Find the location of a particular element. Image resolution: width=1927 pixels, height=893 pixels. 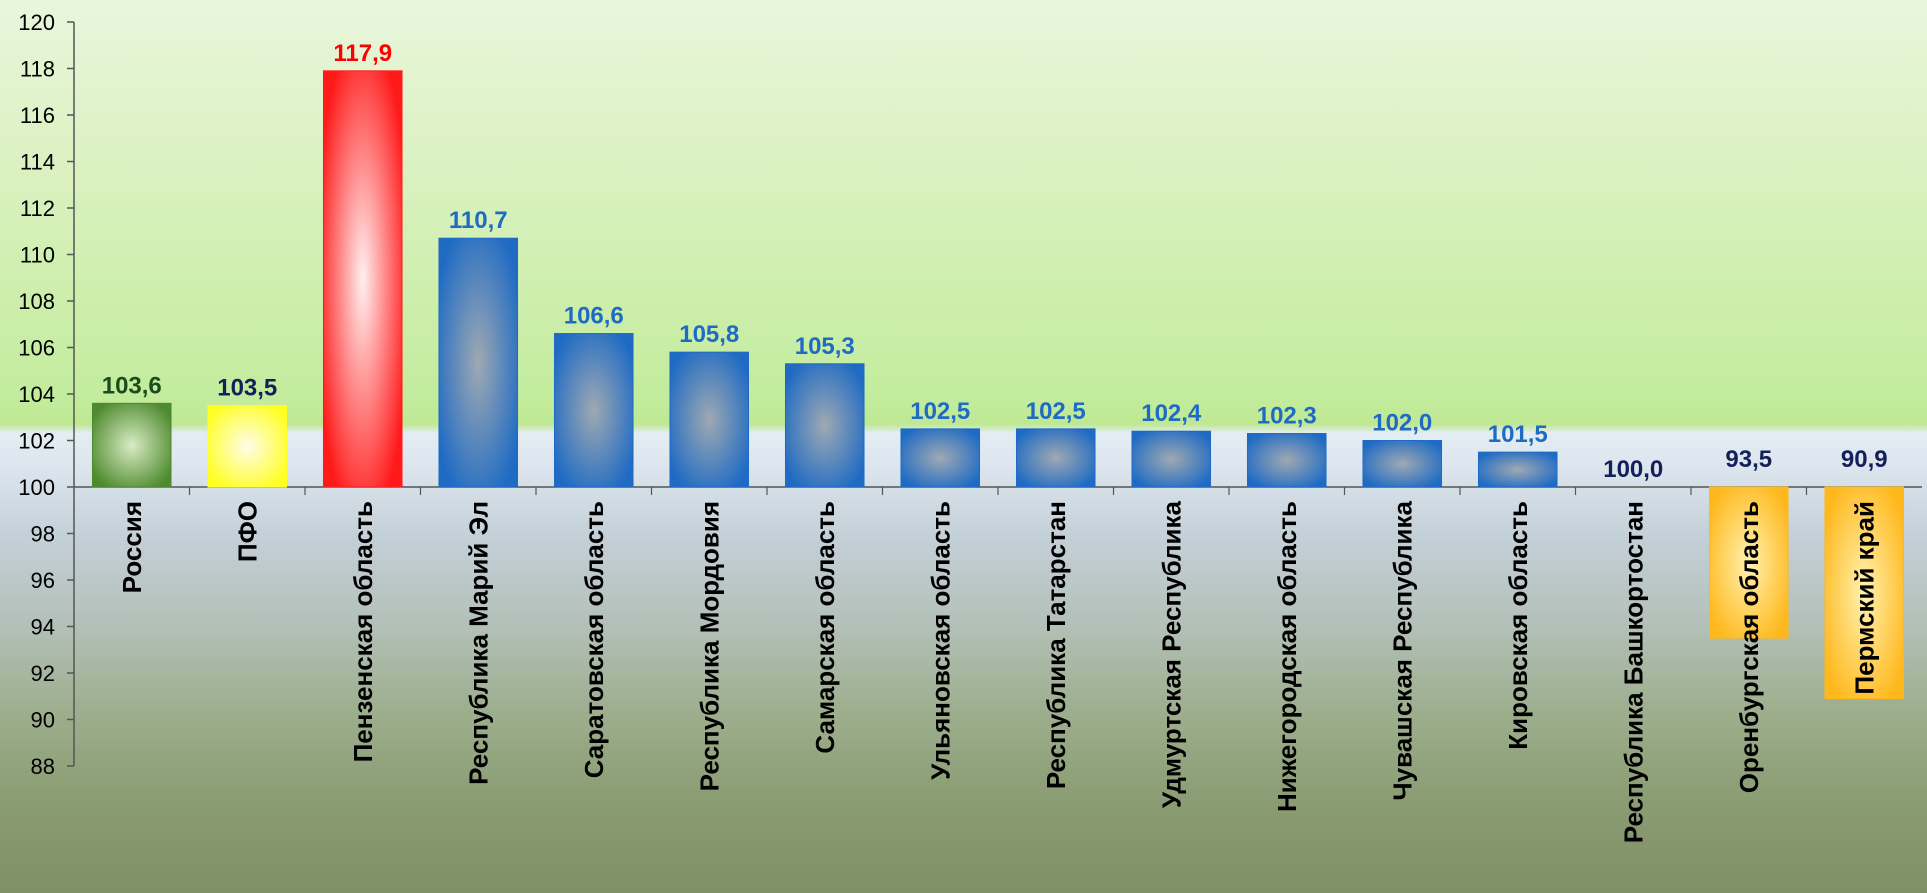

y-tick-label: 118 is located at coordinates (37, 69).